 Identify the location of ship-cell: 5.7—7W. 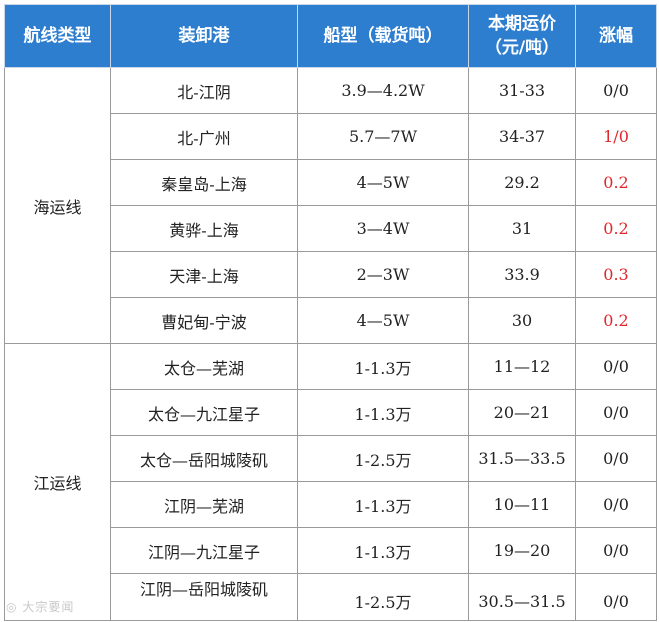
(383, 136).